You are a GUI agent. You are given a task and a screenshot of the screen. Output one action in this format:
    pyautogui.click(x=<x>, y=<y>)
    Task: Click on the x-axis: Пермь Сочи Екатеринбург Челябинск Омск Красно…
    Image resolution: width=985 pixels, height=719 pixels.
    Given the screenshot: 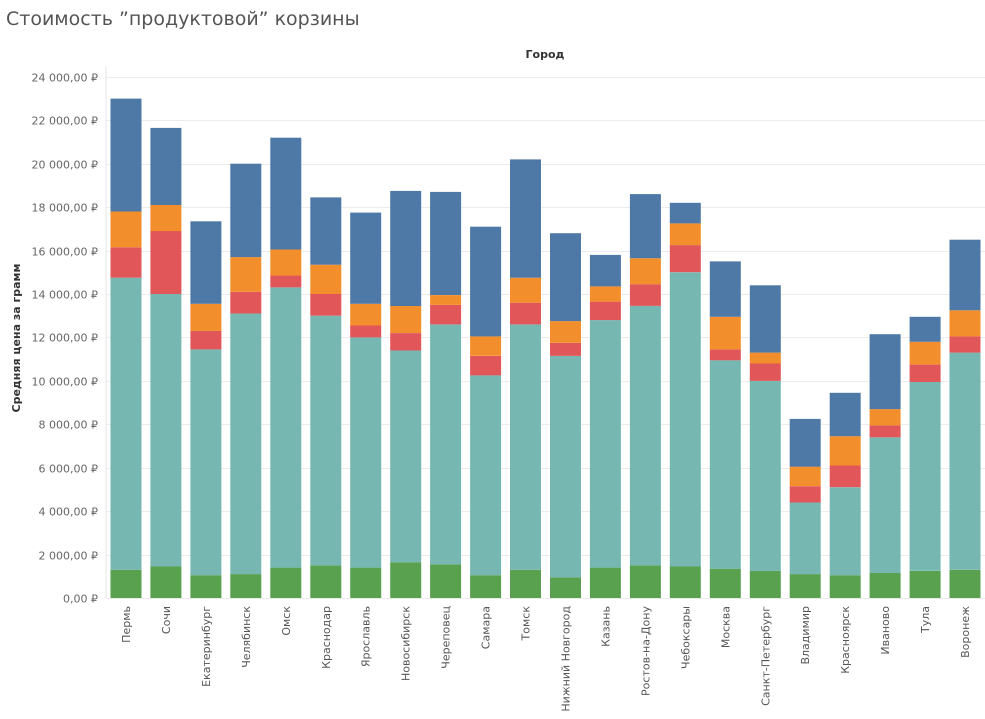 What is the action you would take?
    pyautogui.click(x=546, y=659)
    